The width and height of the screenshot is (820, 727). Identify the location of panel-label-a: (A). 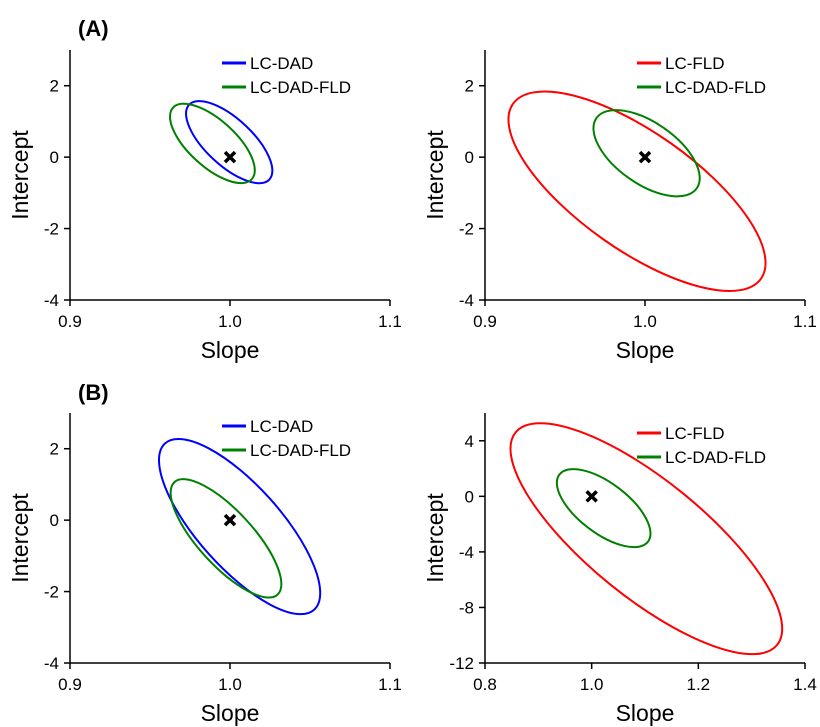
(93, 28).